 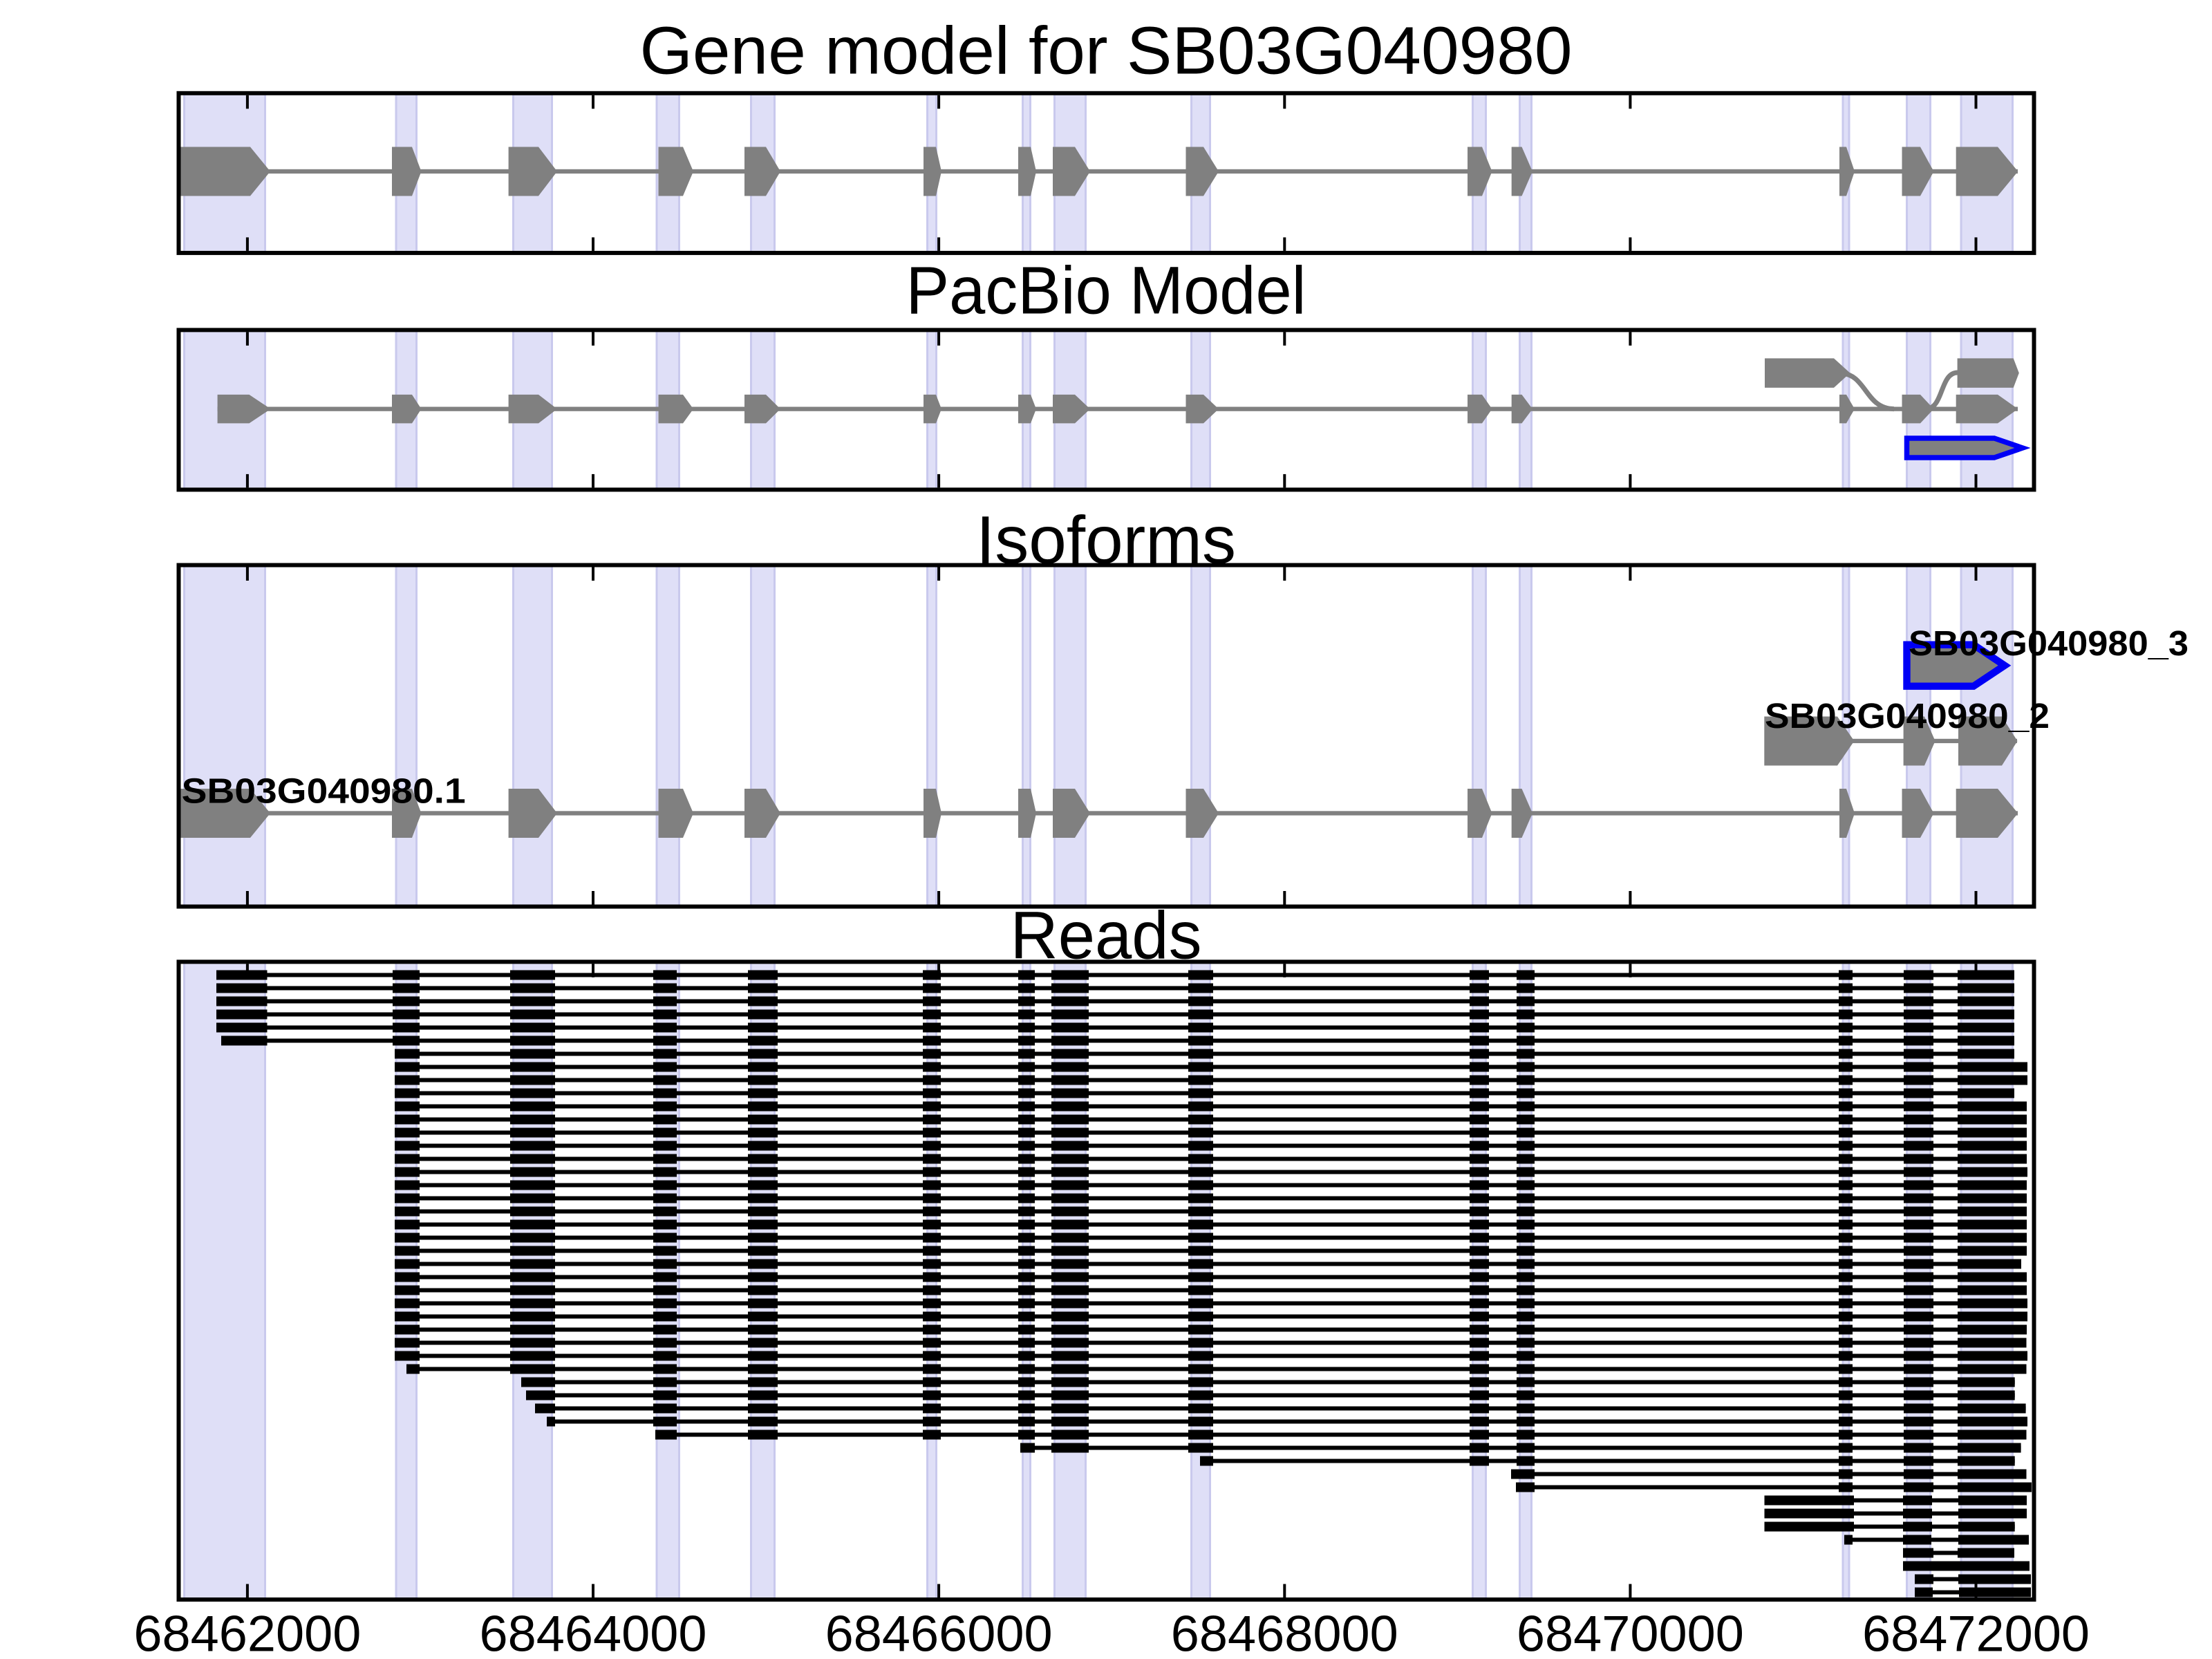 I want to click on svg-text: 68472000, so click(x=1976, y=1632).